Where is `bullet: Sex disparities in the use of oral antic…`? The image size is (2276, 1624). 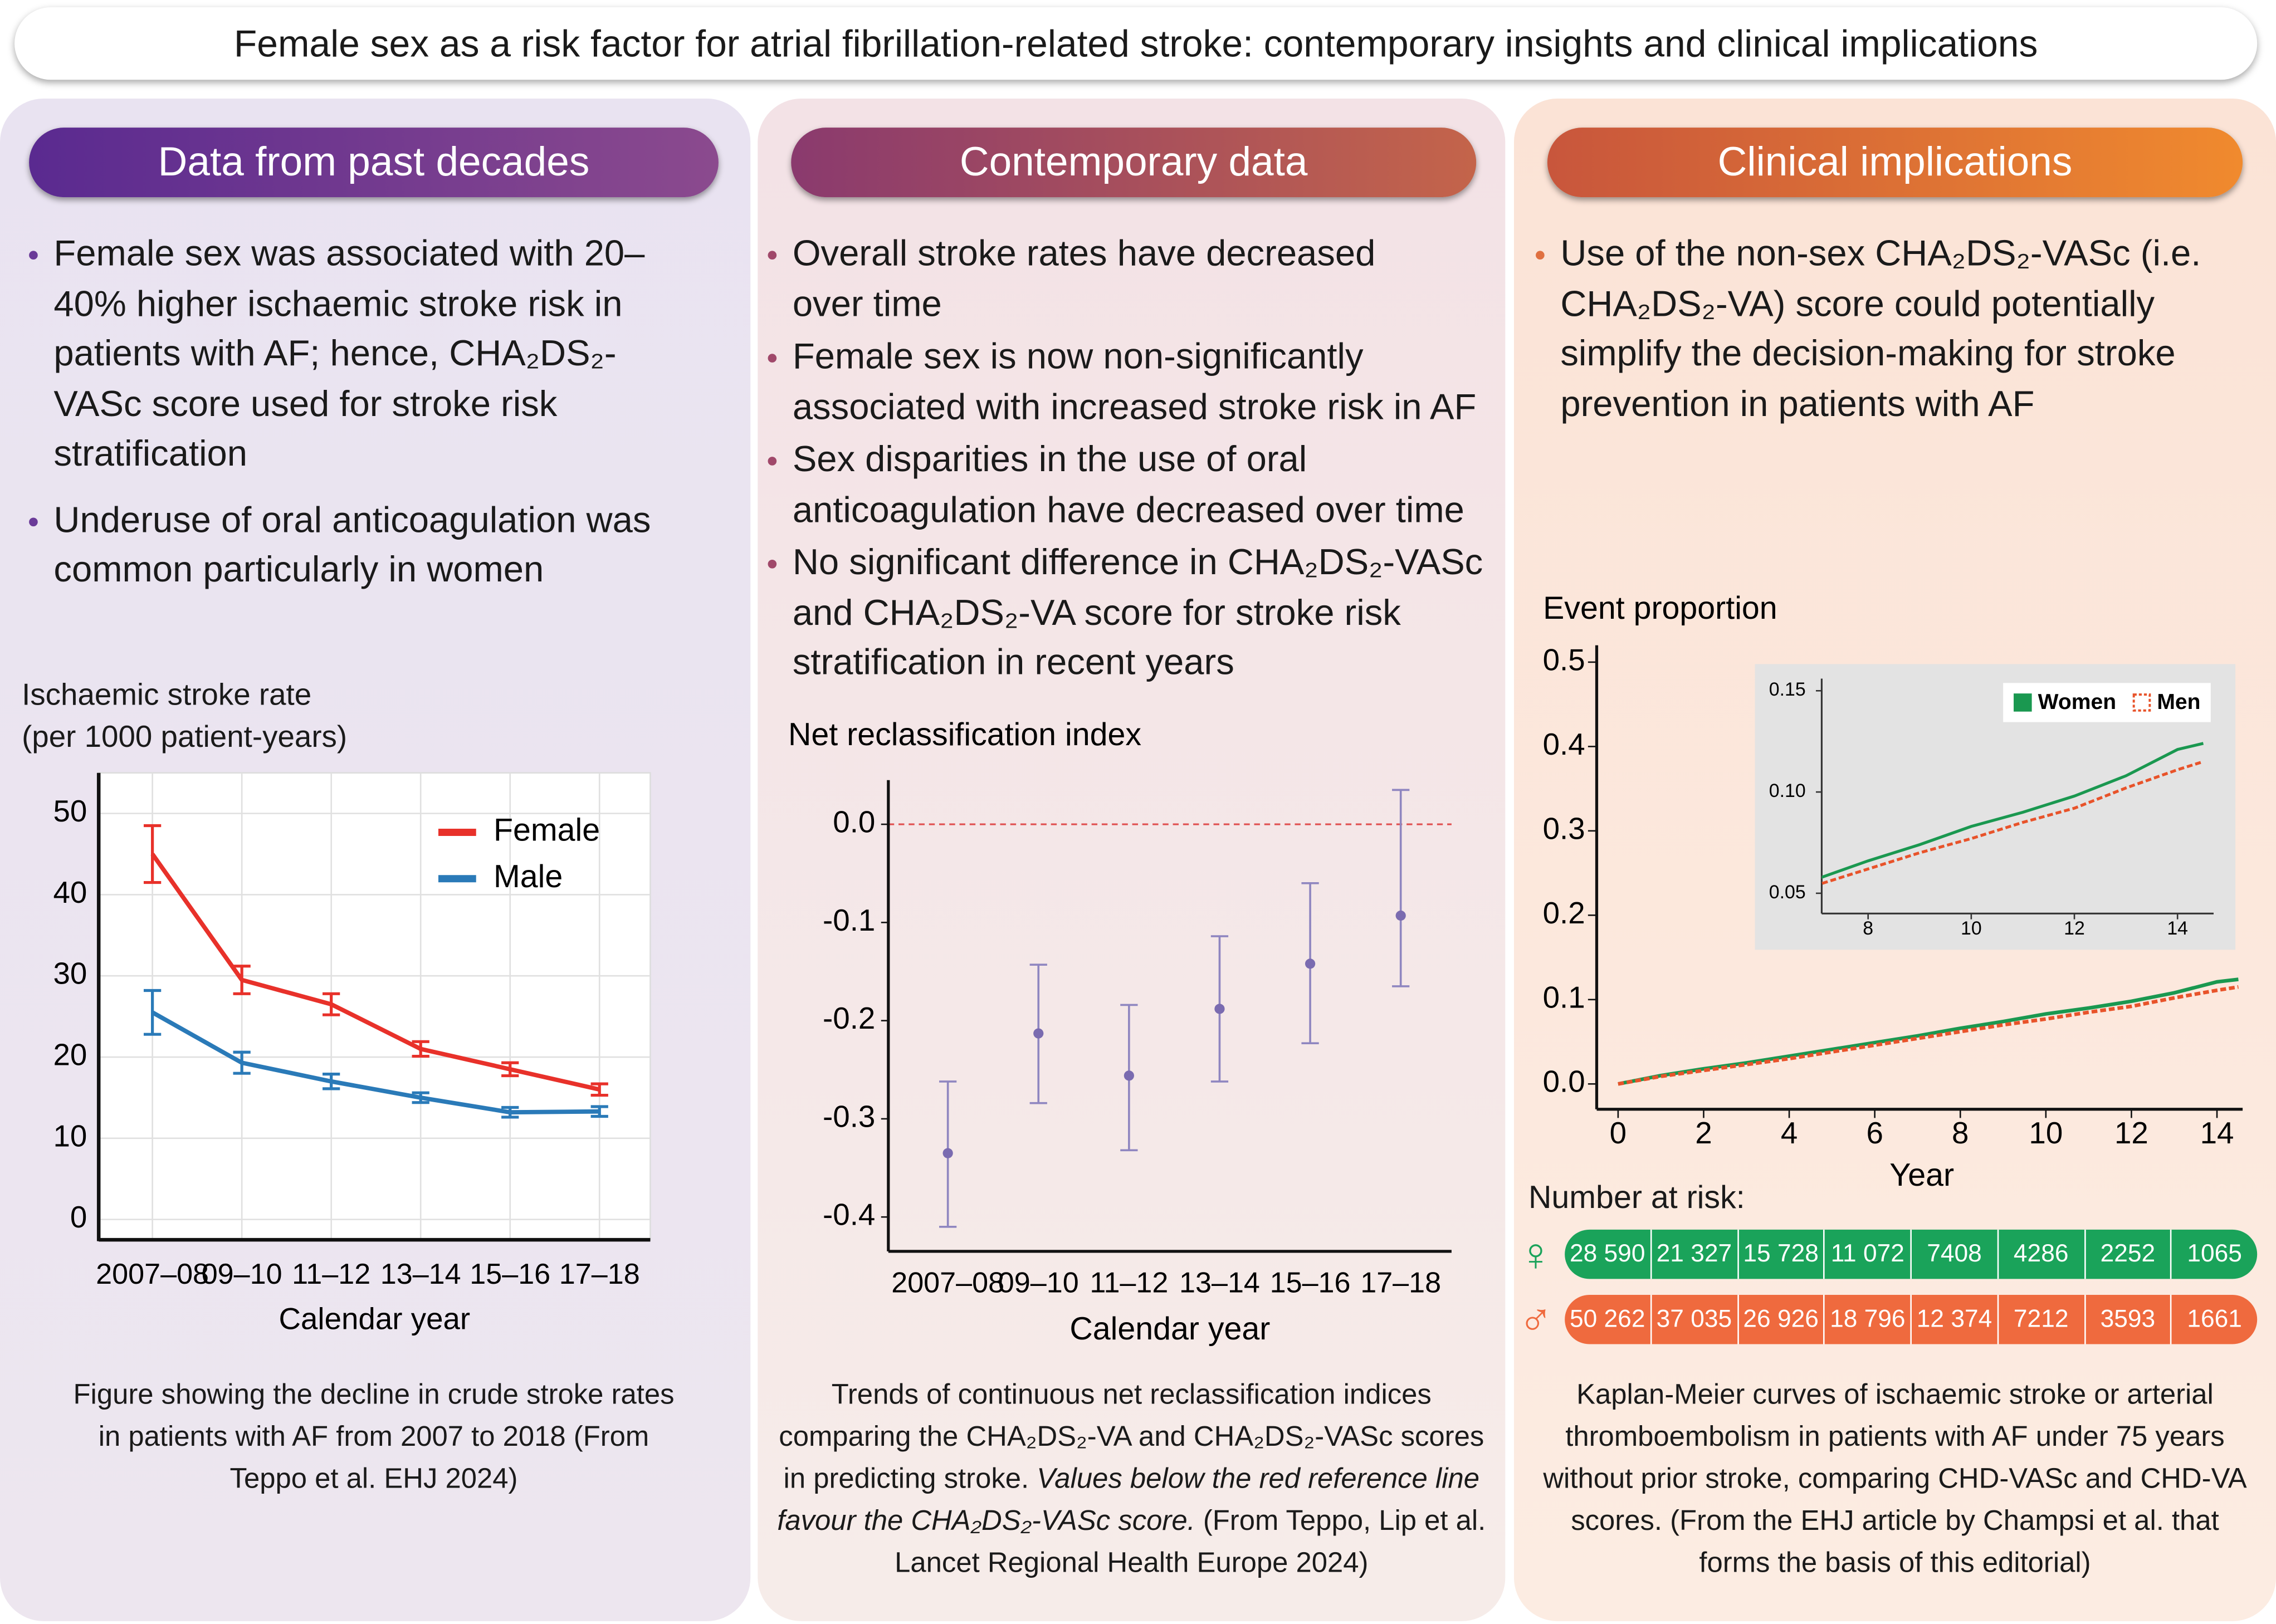 bullet: Sex disparities in the use of oral antic… is located at coordinates (1134, 485).